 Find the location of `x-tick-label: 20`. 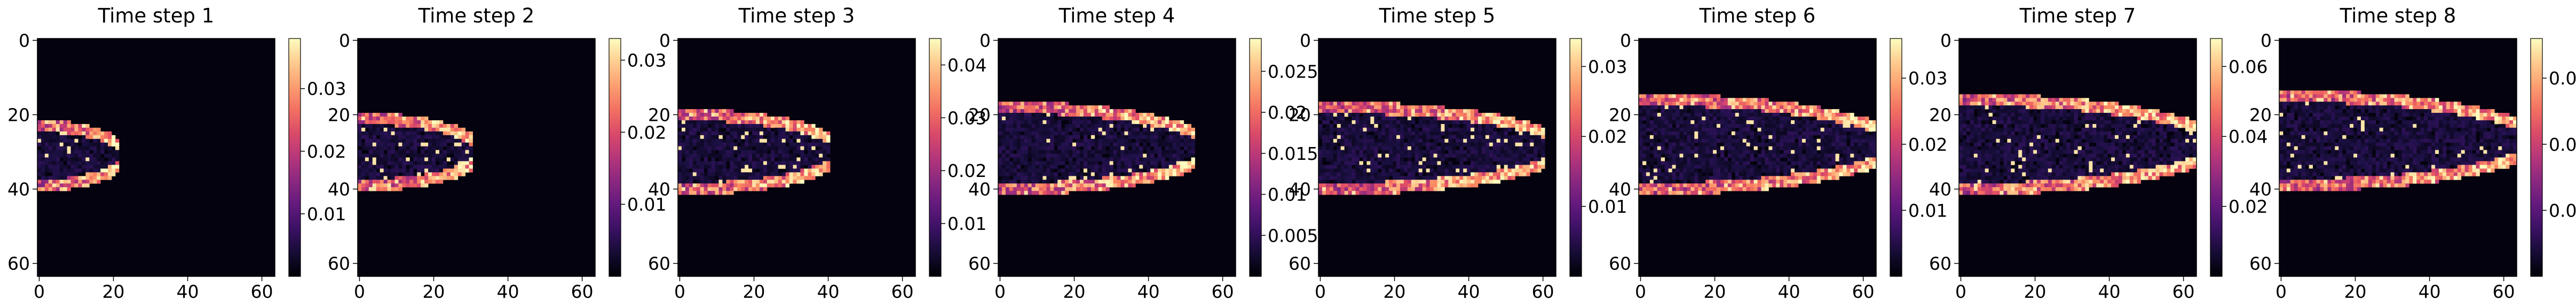

x-tick-label: 20 is located at coordinates (434, 291).